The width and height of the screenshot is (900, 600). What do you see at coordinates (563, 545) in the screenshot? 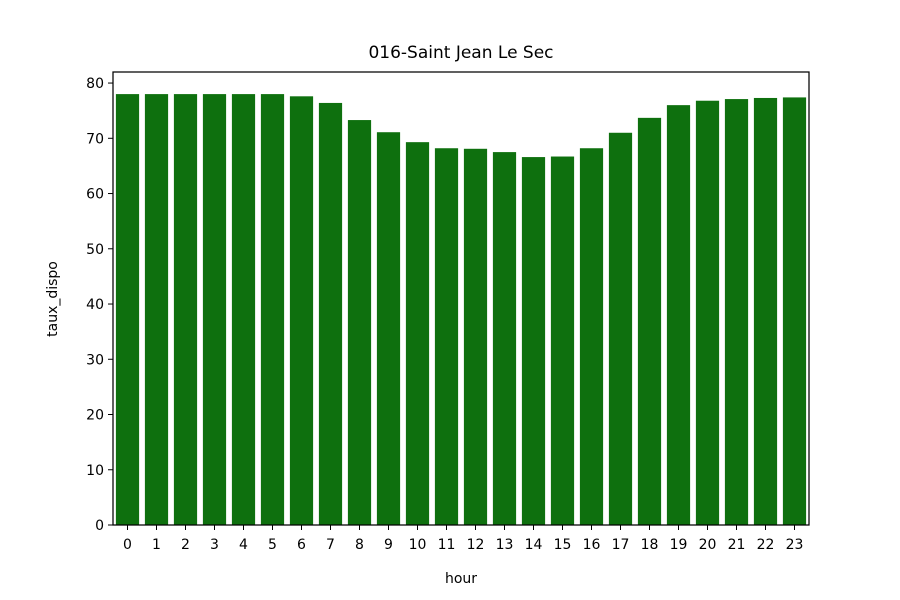
I see `x-tick-label: 15` at bounding box center [563, 545].